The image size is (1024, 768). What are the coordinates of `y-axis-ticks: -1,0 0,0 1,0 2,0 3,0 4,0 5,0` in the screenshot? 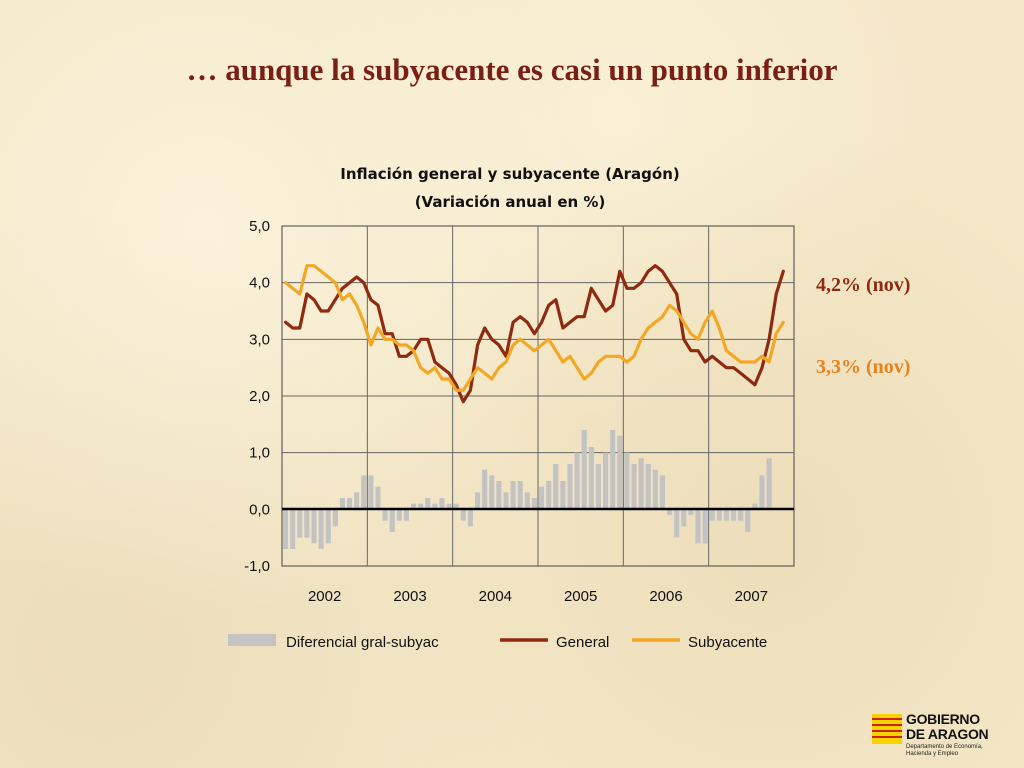 It's located at (257, 396).